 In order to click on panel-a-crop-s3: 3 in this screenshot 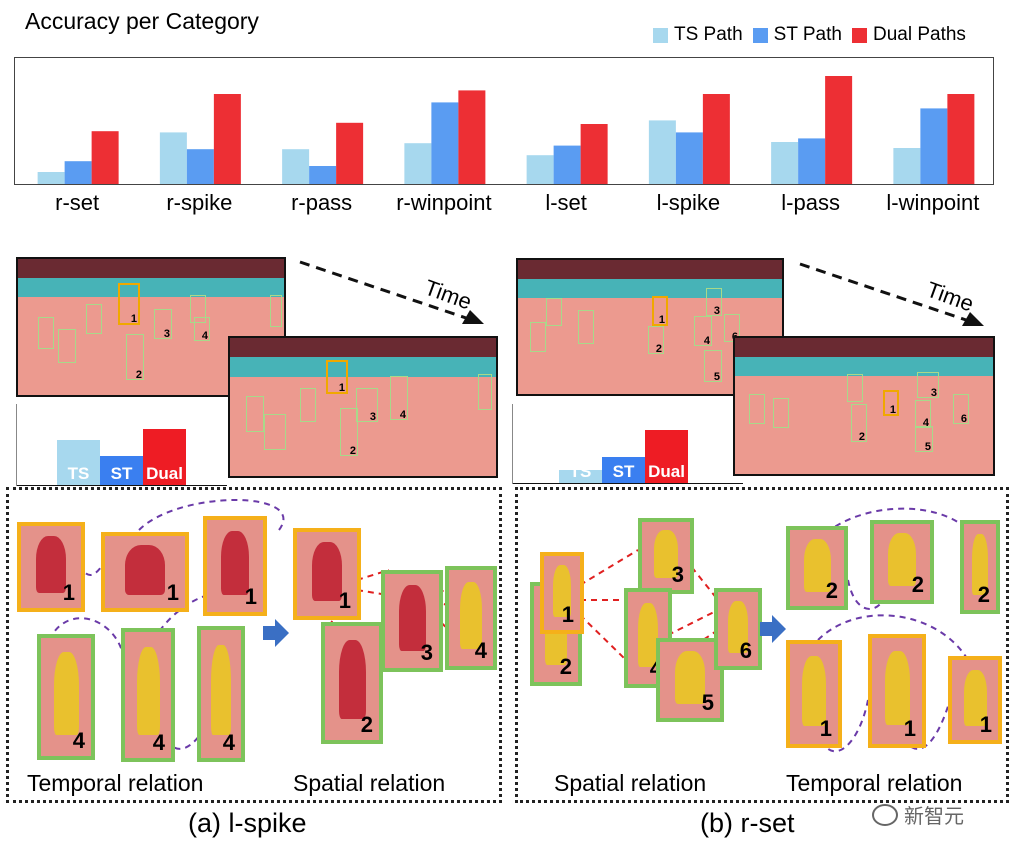, I will do `click(412, 621)`.